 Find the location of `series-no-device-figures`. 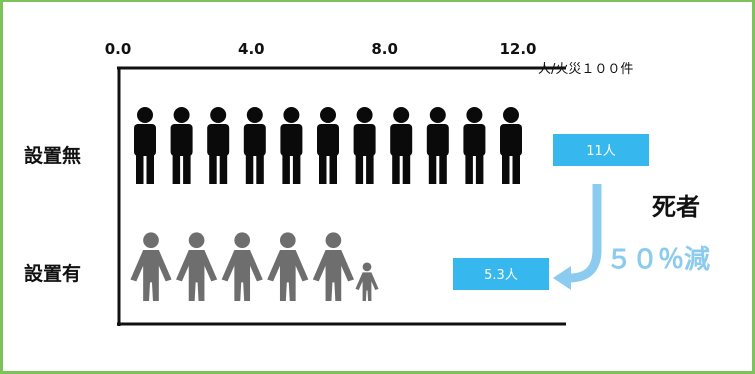

series-no-device-figures is located at coordinates (328, 145).